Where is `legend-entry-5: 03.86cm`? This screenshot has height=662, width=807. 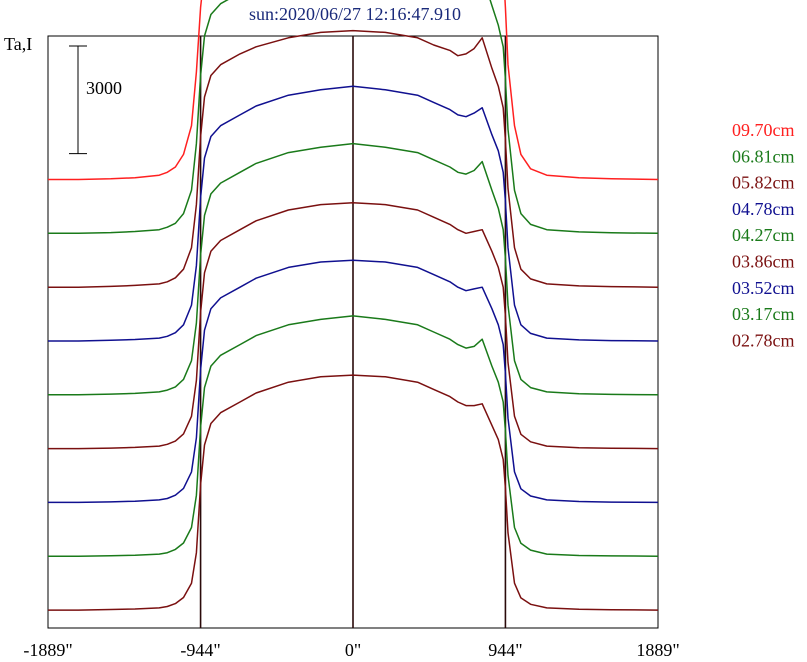
legend-entry-5: 03.86cm is located at coordinates (763, 262).